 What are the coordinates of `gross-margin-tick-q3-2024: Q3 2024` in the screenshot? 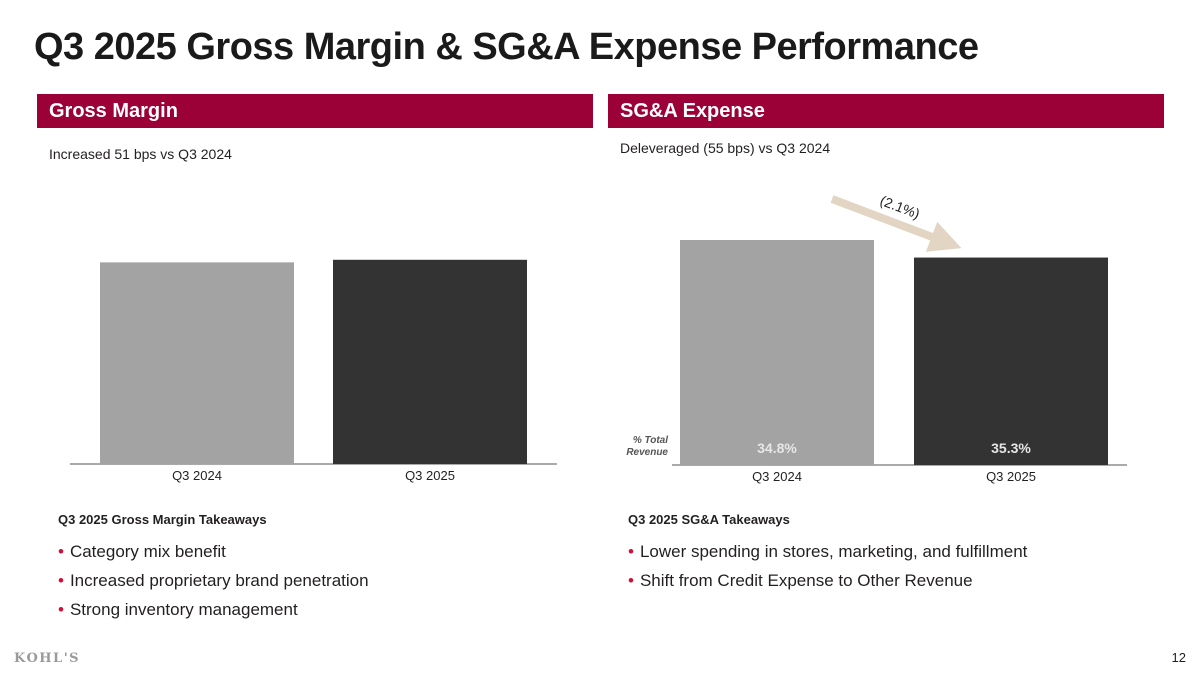 It's located at (197, 475).